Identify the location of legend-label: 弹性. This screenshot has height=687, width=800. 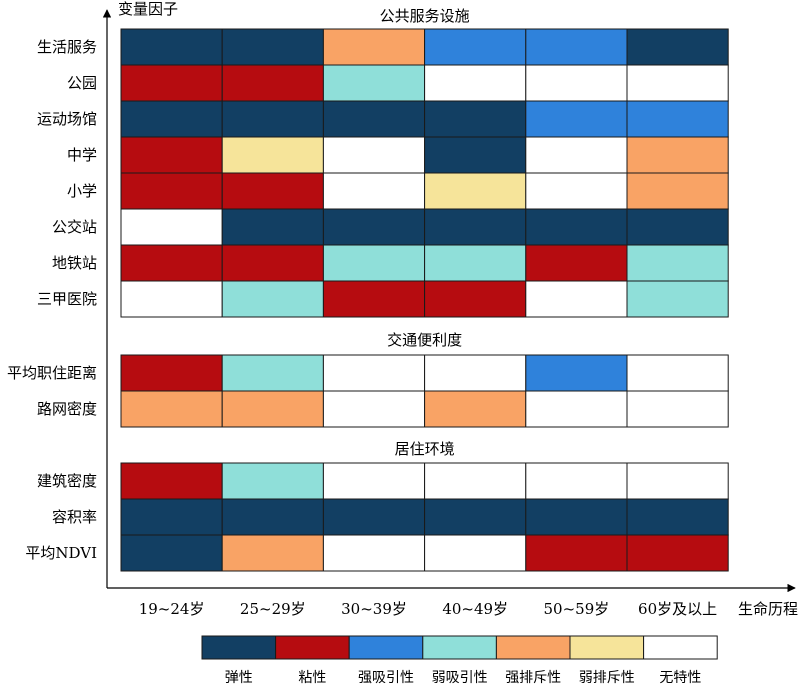
(239, 678).